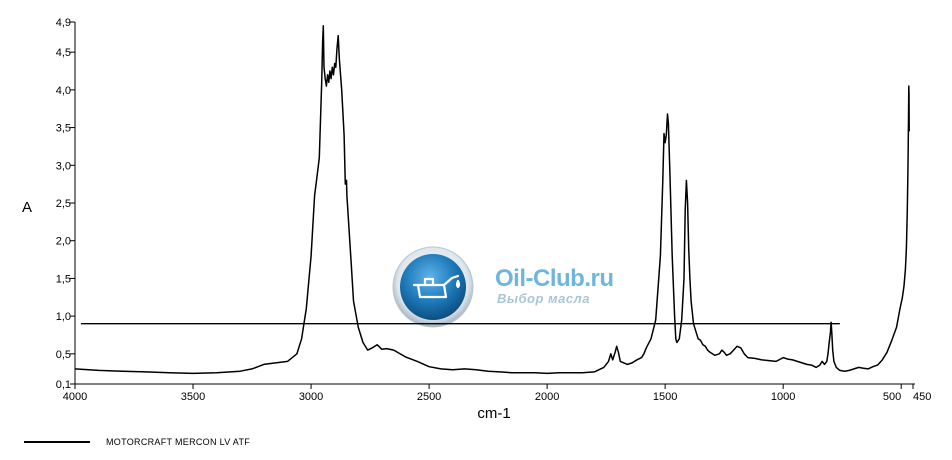 The height and width of the screenshot is (460, 952). Describe the element at coordinates (63, 53) in the screenshot. I see `y-tick-label: 4,5` at that location.